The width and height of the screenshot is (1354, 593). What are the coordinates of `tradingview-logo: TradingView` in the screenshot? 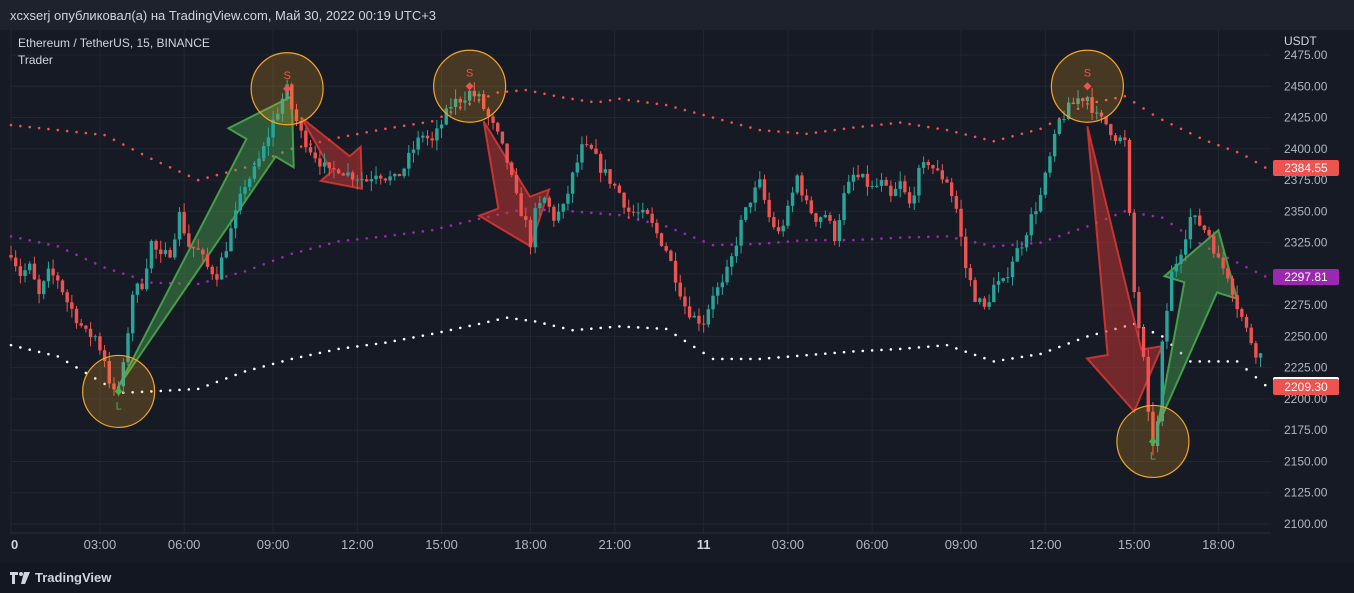 It's located at (60, 577).